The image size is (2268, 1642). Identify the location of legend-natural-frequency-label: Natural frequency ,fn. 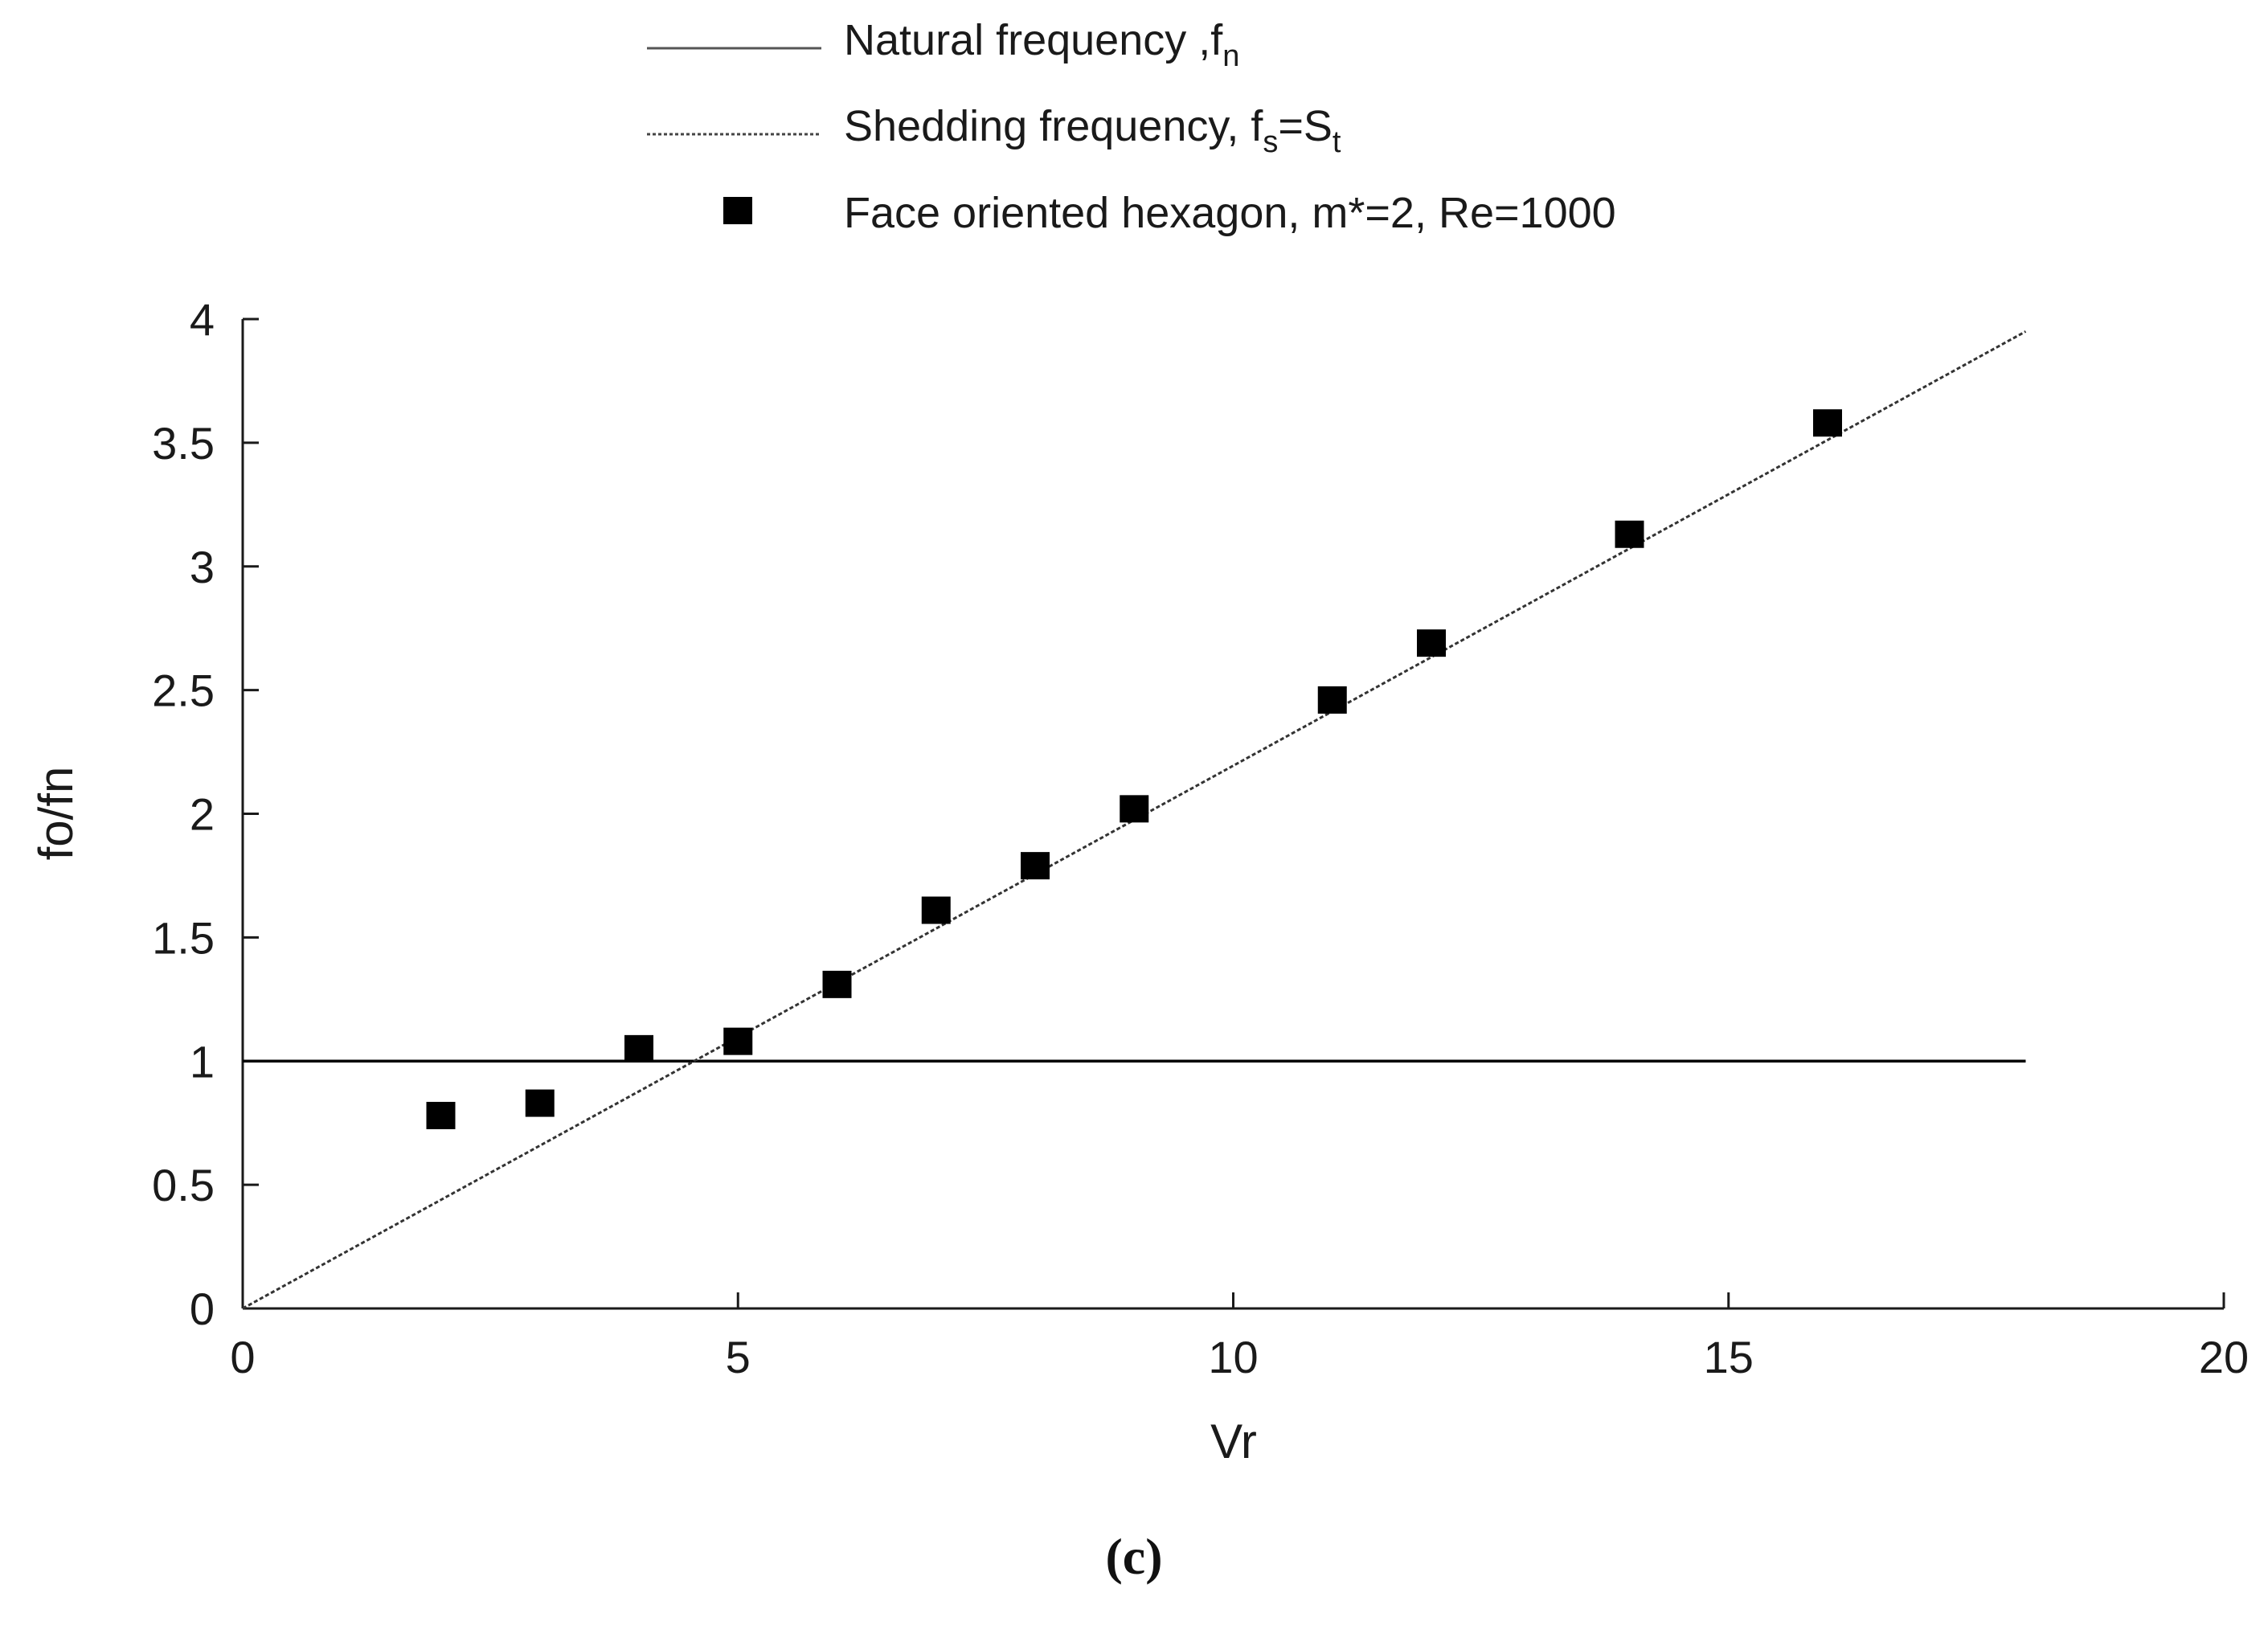
(1041, 44).